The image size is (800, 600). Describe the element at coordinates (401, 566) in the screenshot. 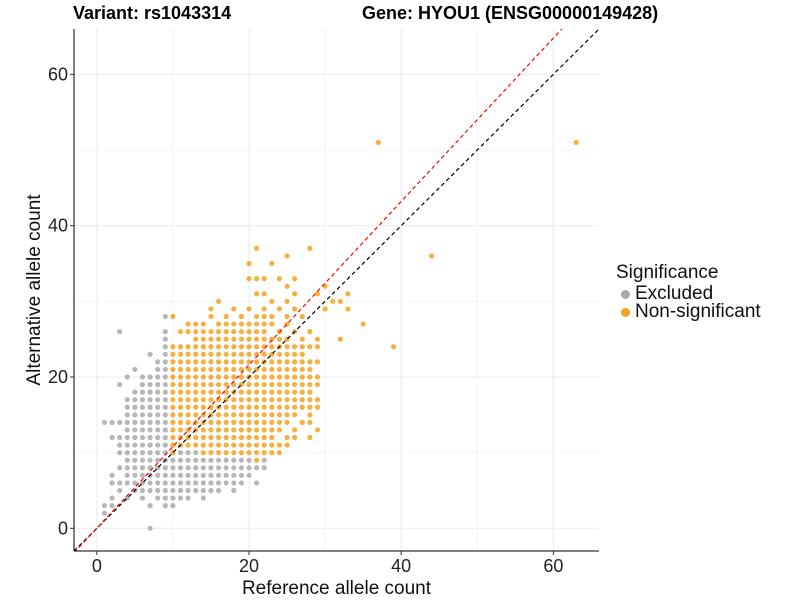

I see `x-tick-label: 40` at that location.